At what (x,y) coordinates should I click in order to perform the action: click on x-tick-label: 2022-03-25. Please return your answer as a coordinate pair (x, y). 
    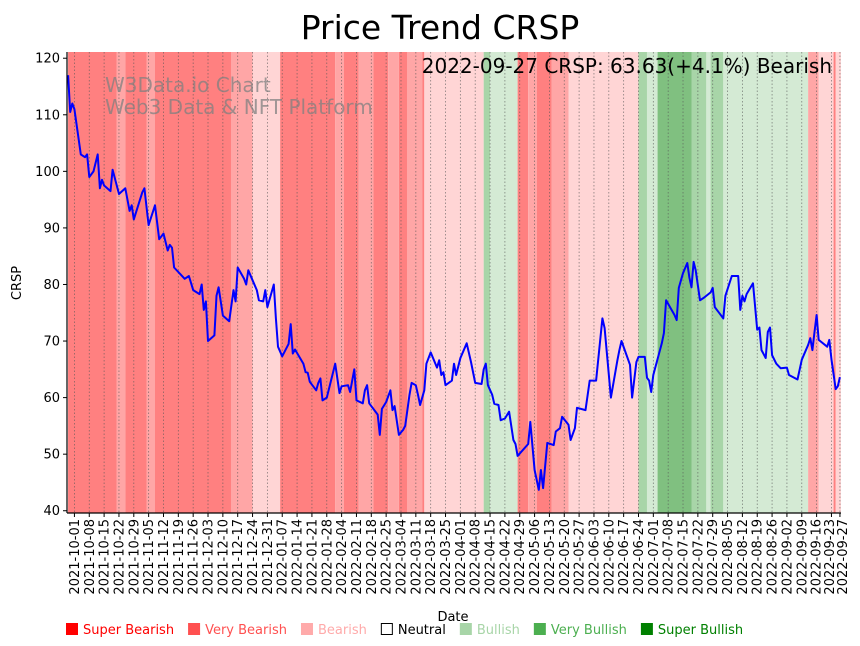
    Looking at the image, I should click on (446, 557).